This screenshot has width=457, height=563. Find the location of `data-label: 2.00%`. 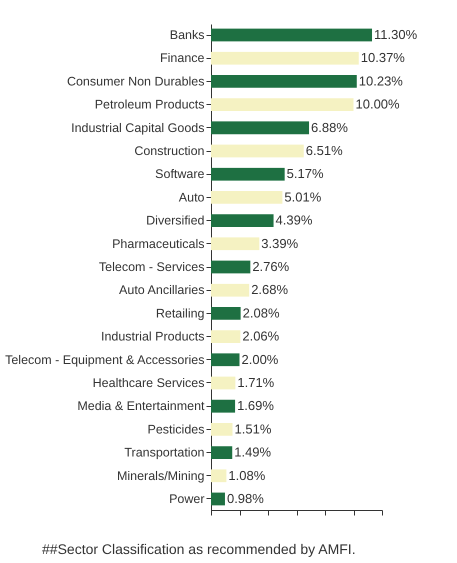

data-label: 2.00% is located at coordinates (260, 359).